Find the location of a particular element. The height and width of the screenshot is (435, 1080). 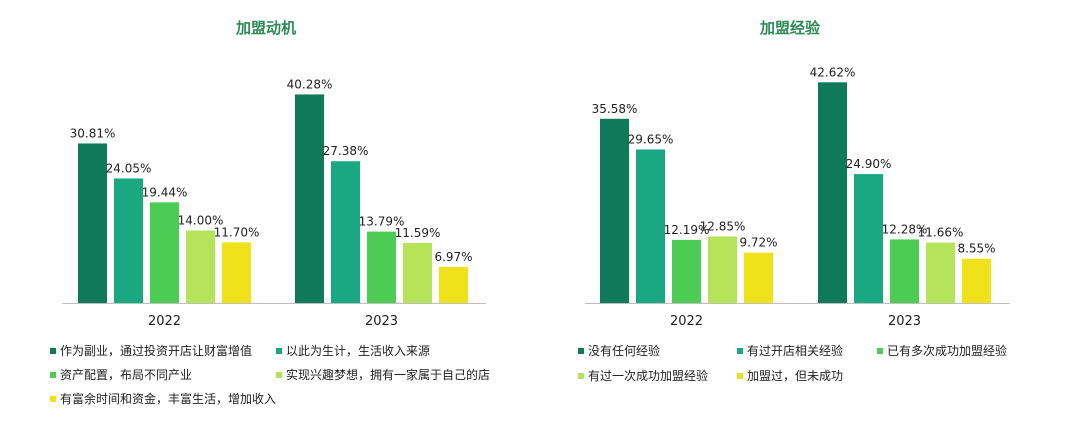

data-label: 8.55% is located at coordinates (976, 249).